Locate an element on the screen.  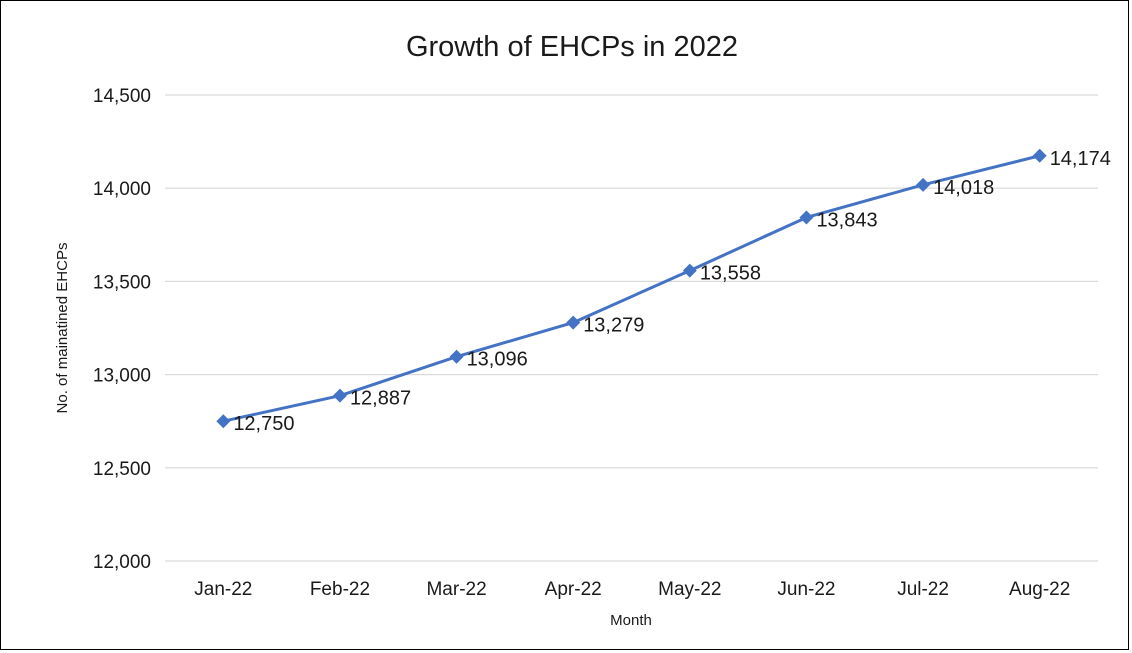
x-tick-label: Aug-22 is located at coordinates (1039, 589).